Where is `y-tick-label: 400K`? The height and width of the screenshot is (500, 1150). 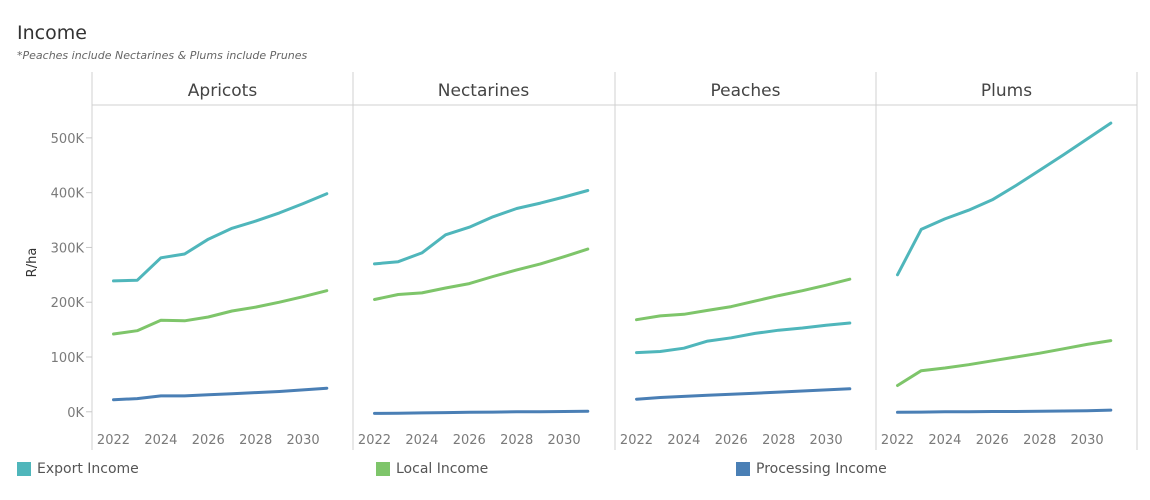
y-tick-label: 400K is located at coordinates (68, 194).